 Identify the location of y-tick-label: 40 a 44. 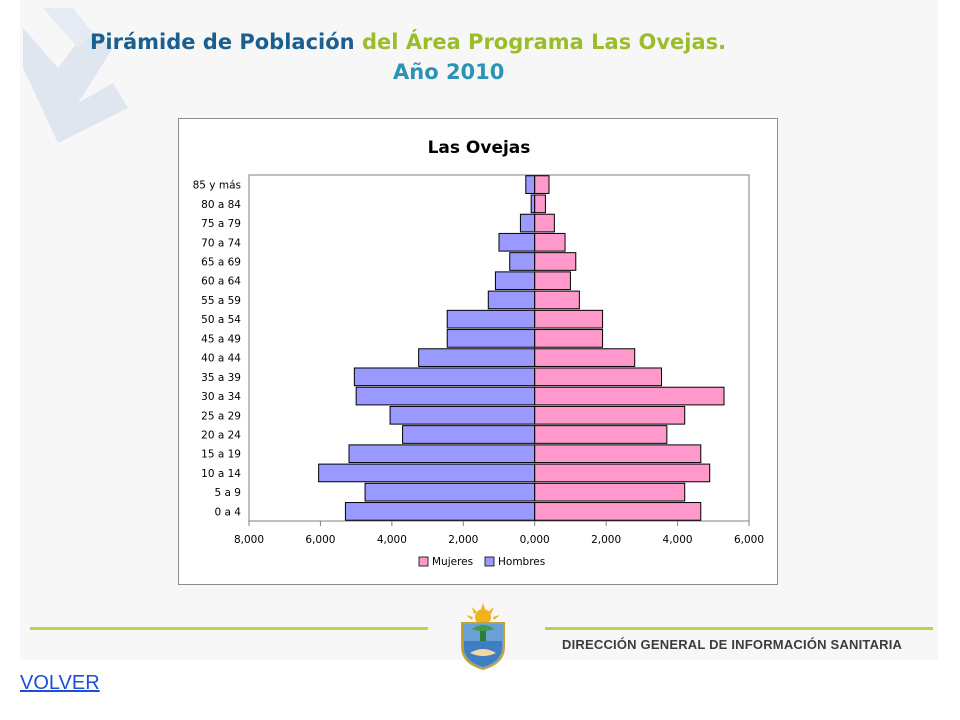
(221, 359).